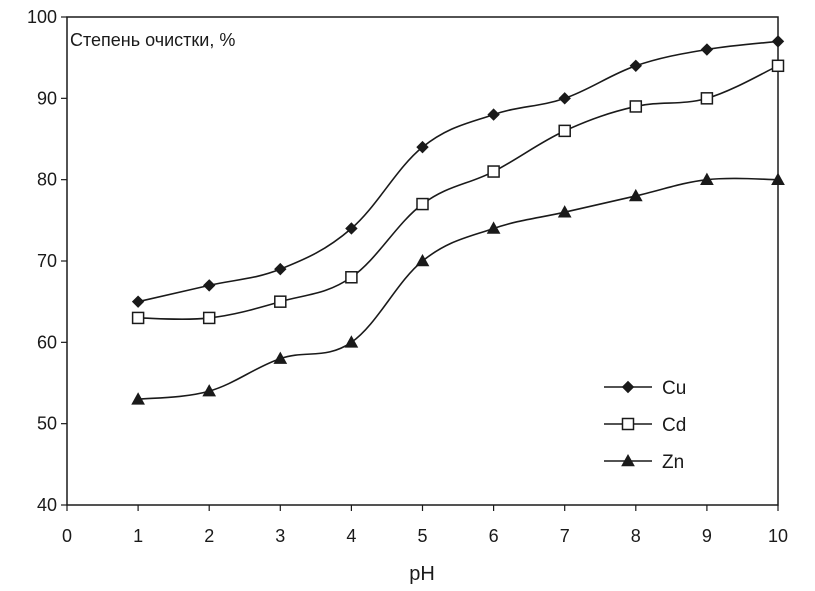  I want to click on legend-label: Cu, so click(674, 388).